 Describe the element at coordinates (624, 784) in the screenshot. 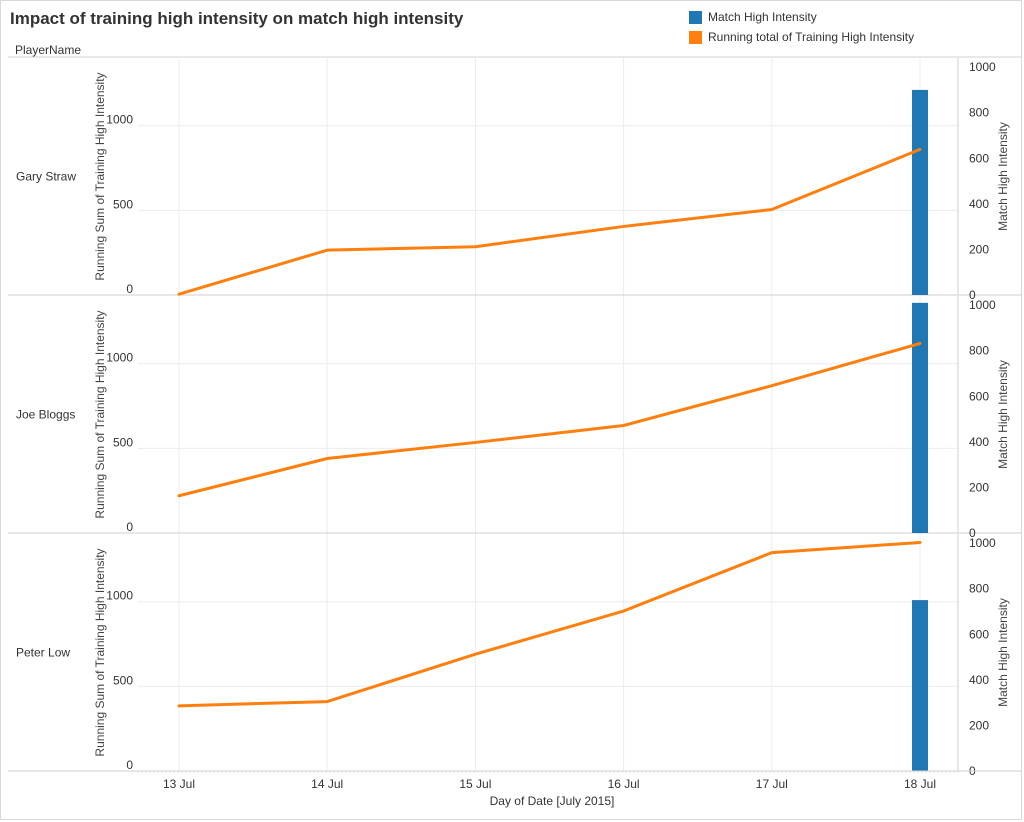

I see `x-tick-label: 16 Jul` at that location.